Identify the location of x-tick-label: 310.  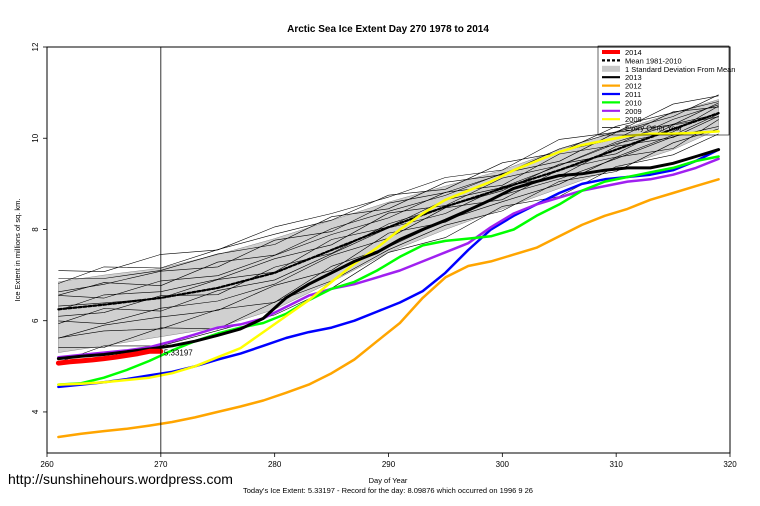
(616, 464).